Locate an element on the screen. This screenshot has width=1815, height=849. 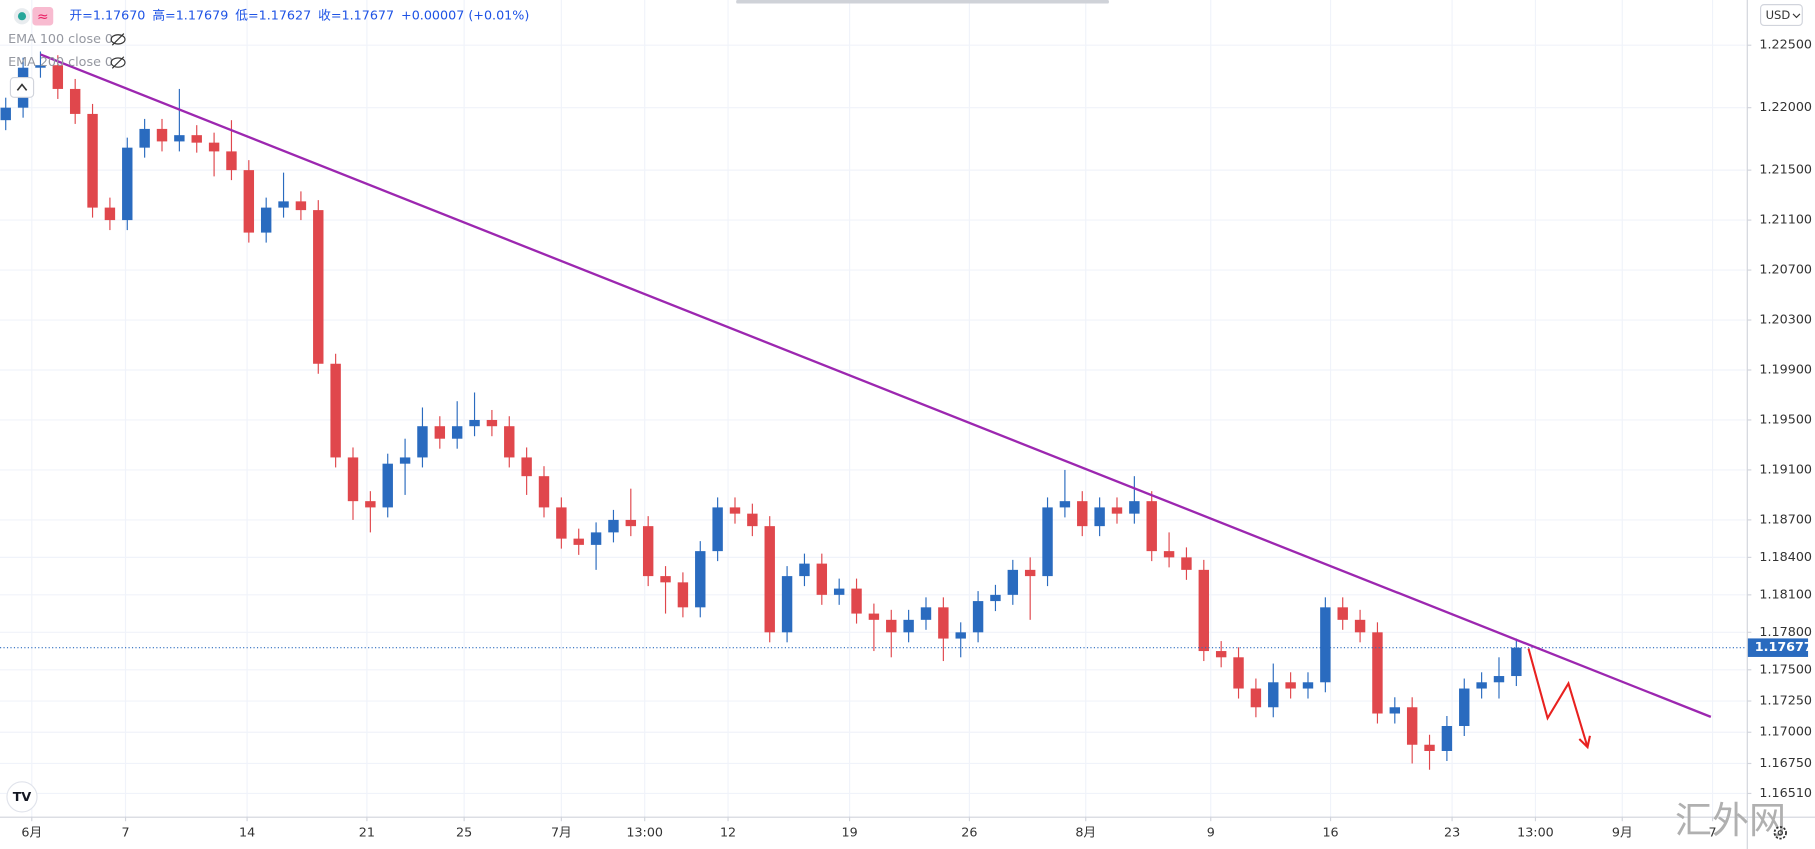
x-tick-label: 19 is located at coordinates (850, 832).